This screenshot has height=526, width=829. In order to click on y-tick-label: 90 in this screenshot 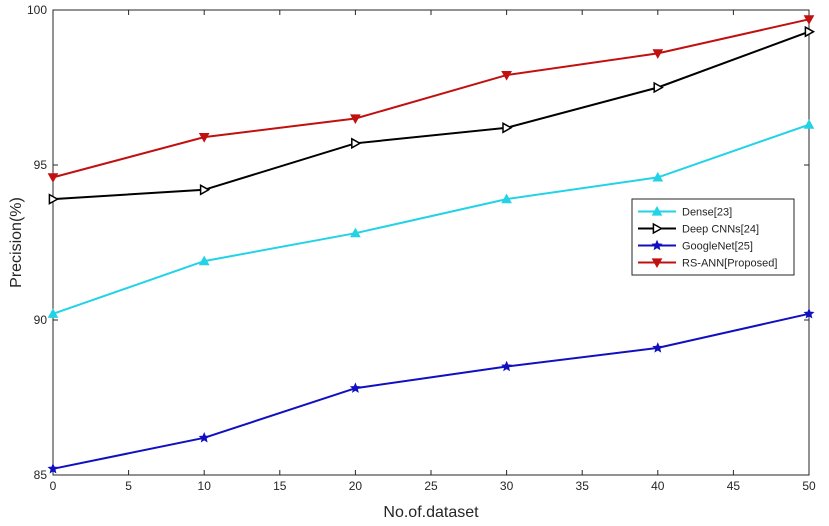, I will do `click(41, 320)`.